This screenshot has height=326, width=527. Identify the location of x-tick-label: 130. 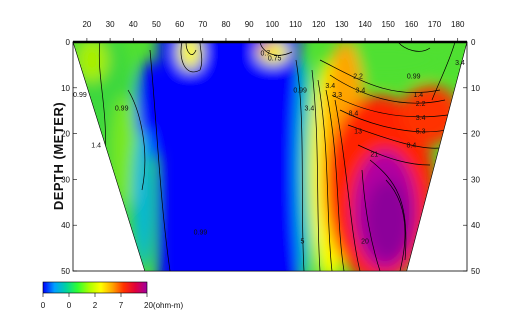
(342, 24).